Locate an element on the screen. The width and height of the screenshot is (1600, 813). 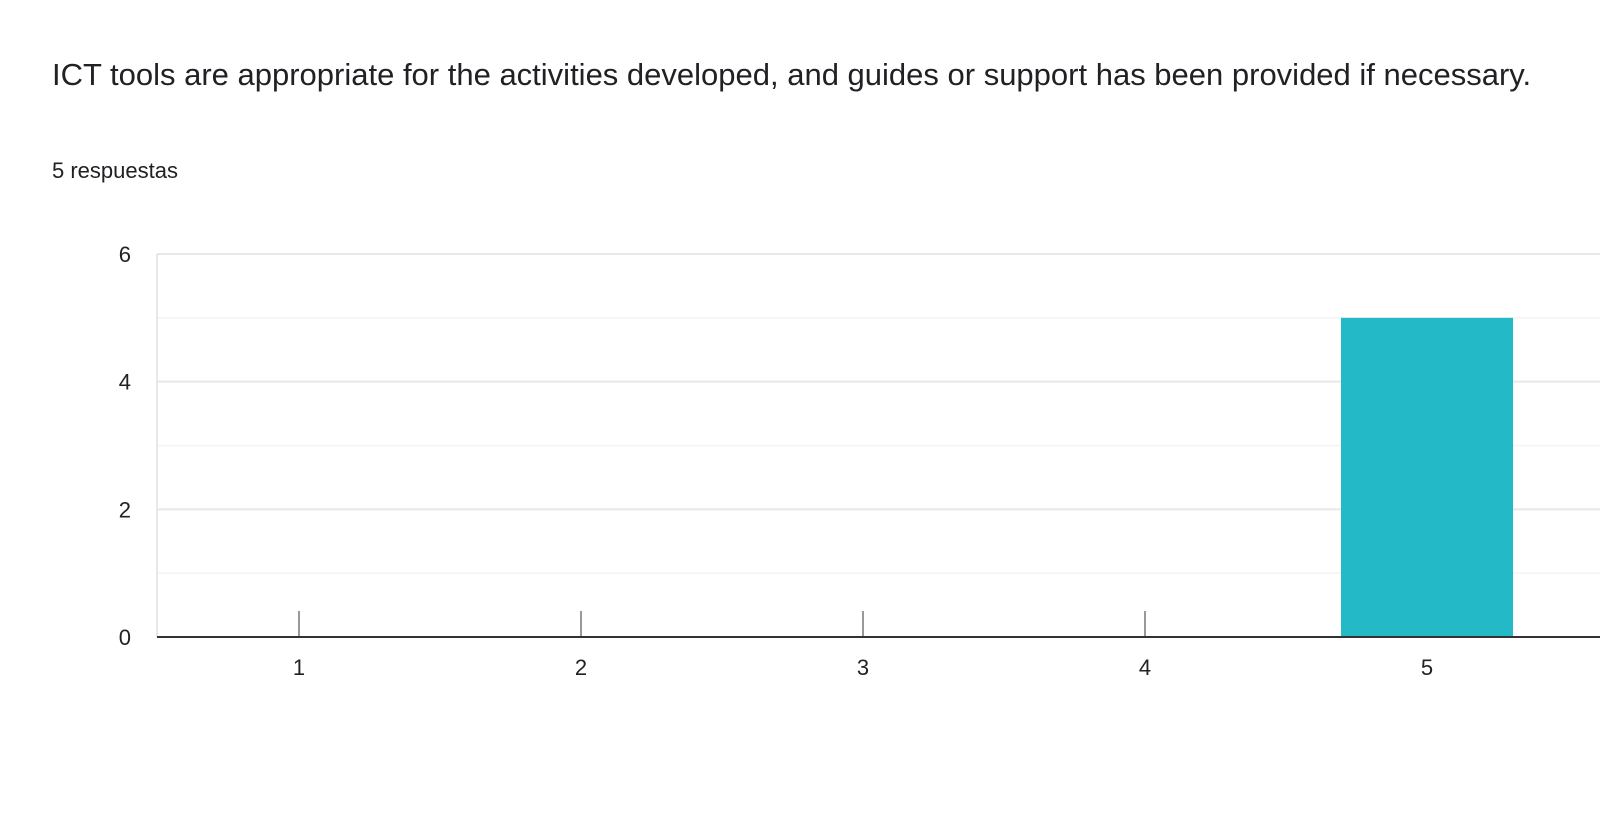
x-tick-label: 2 is located at coordinates (581, 667).